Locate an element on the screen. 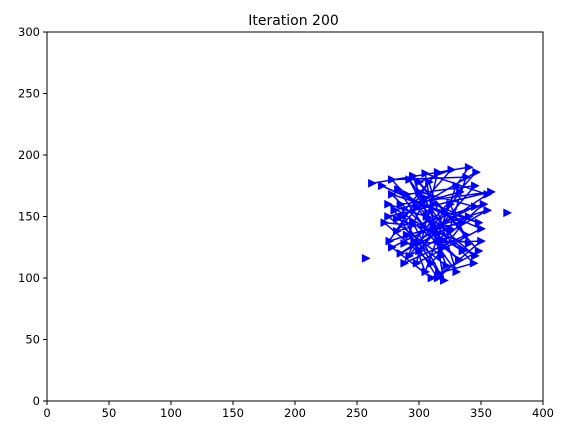 The width and height of the screenshot is (565, 435). x-tick-label: 350 is located at coordinates (481, 413).